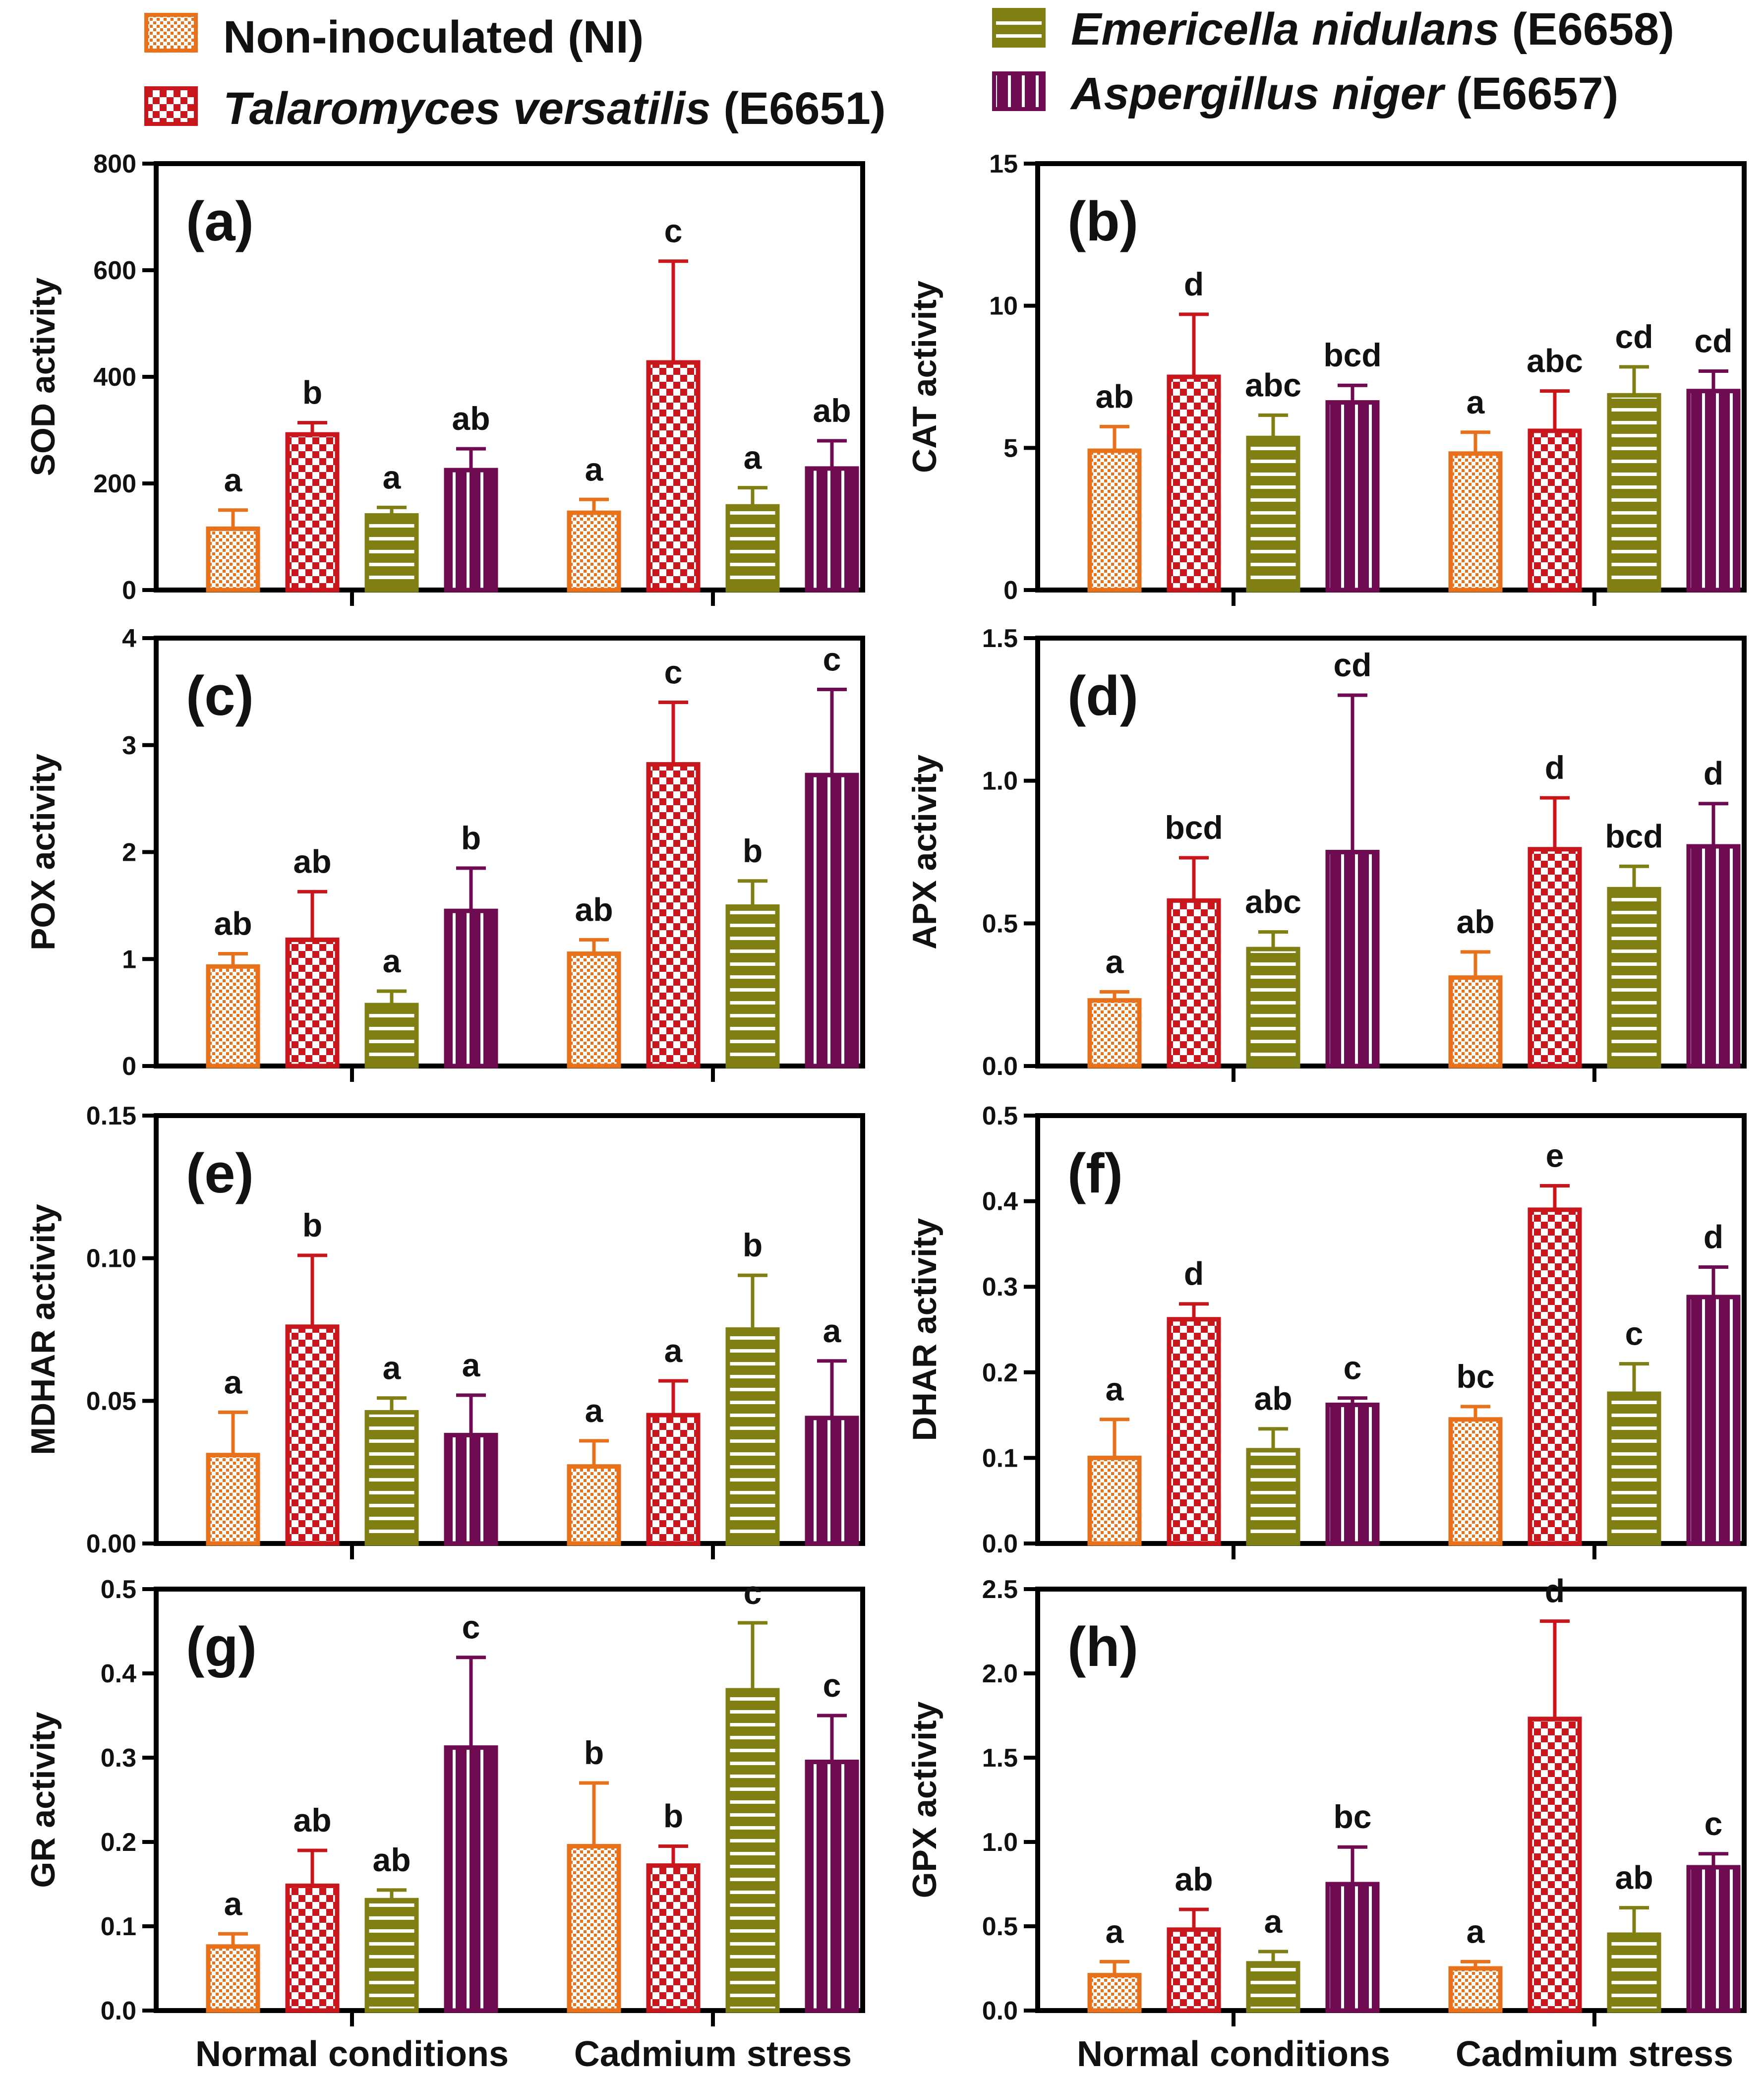 This screenshot has height=2076, width=1764. Describe the element at coordinates (925, 852) in the screenshot. I see `y-axis-title: APX activity` at that location.